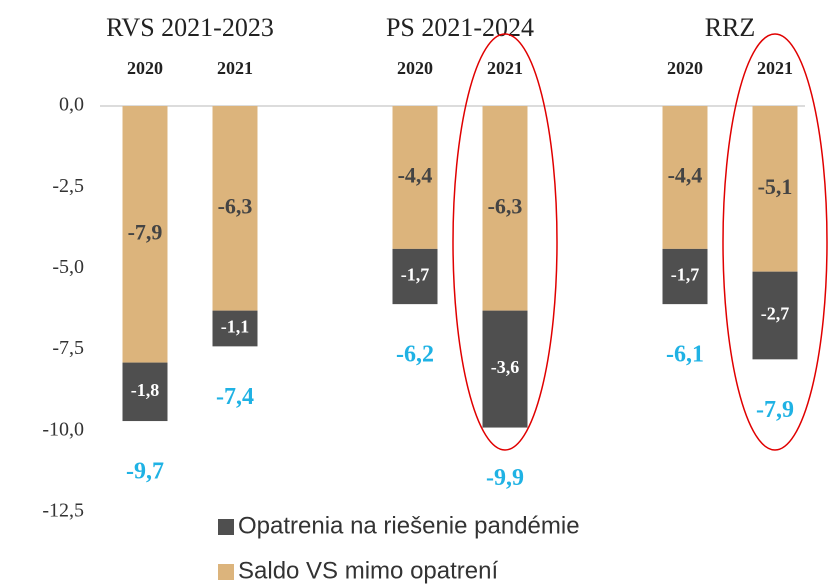  I want to click on group-label: RVS 2021-2023, so click(190, 27).